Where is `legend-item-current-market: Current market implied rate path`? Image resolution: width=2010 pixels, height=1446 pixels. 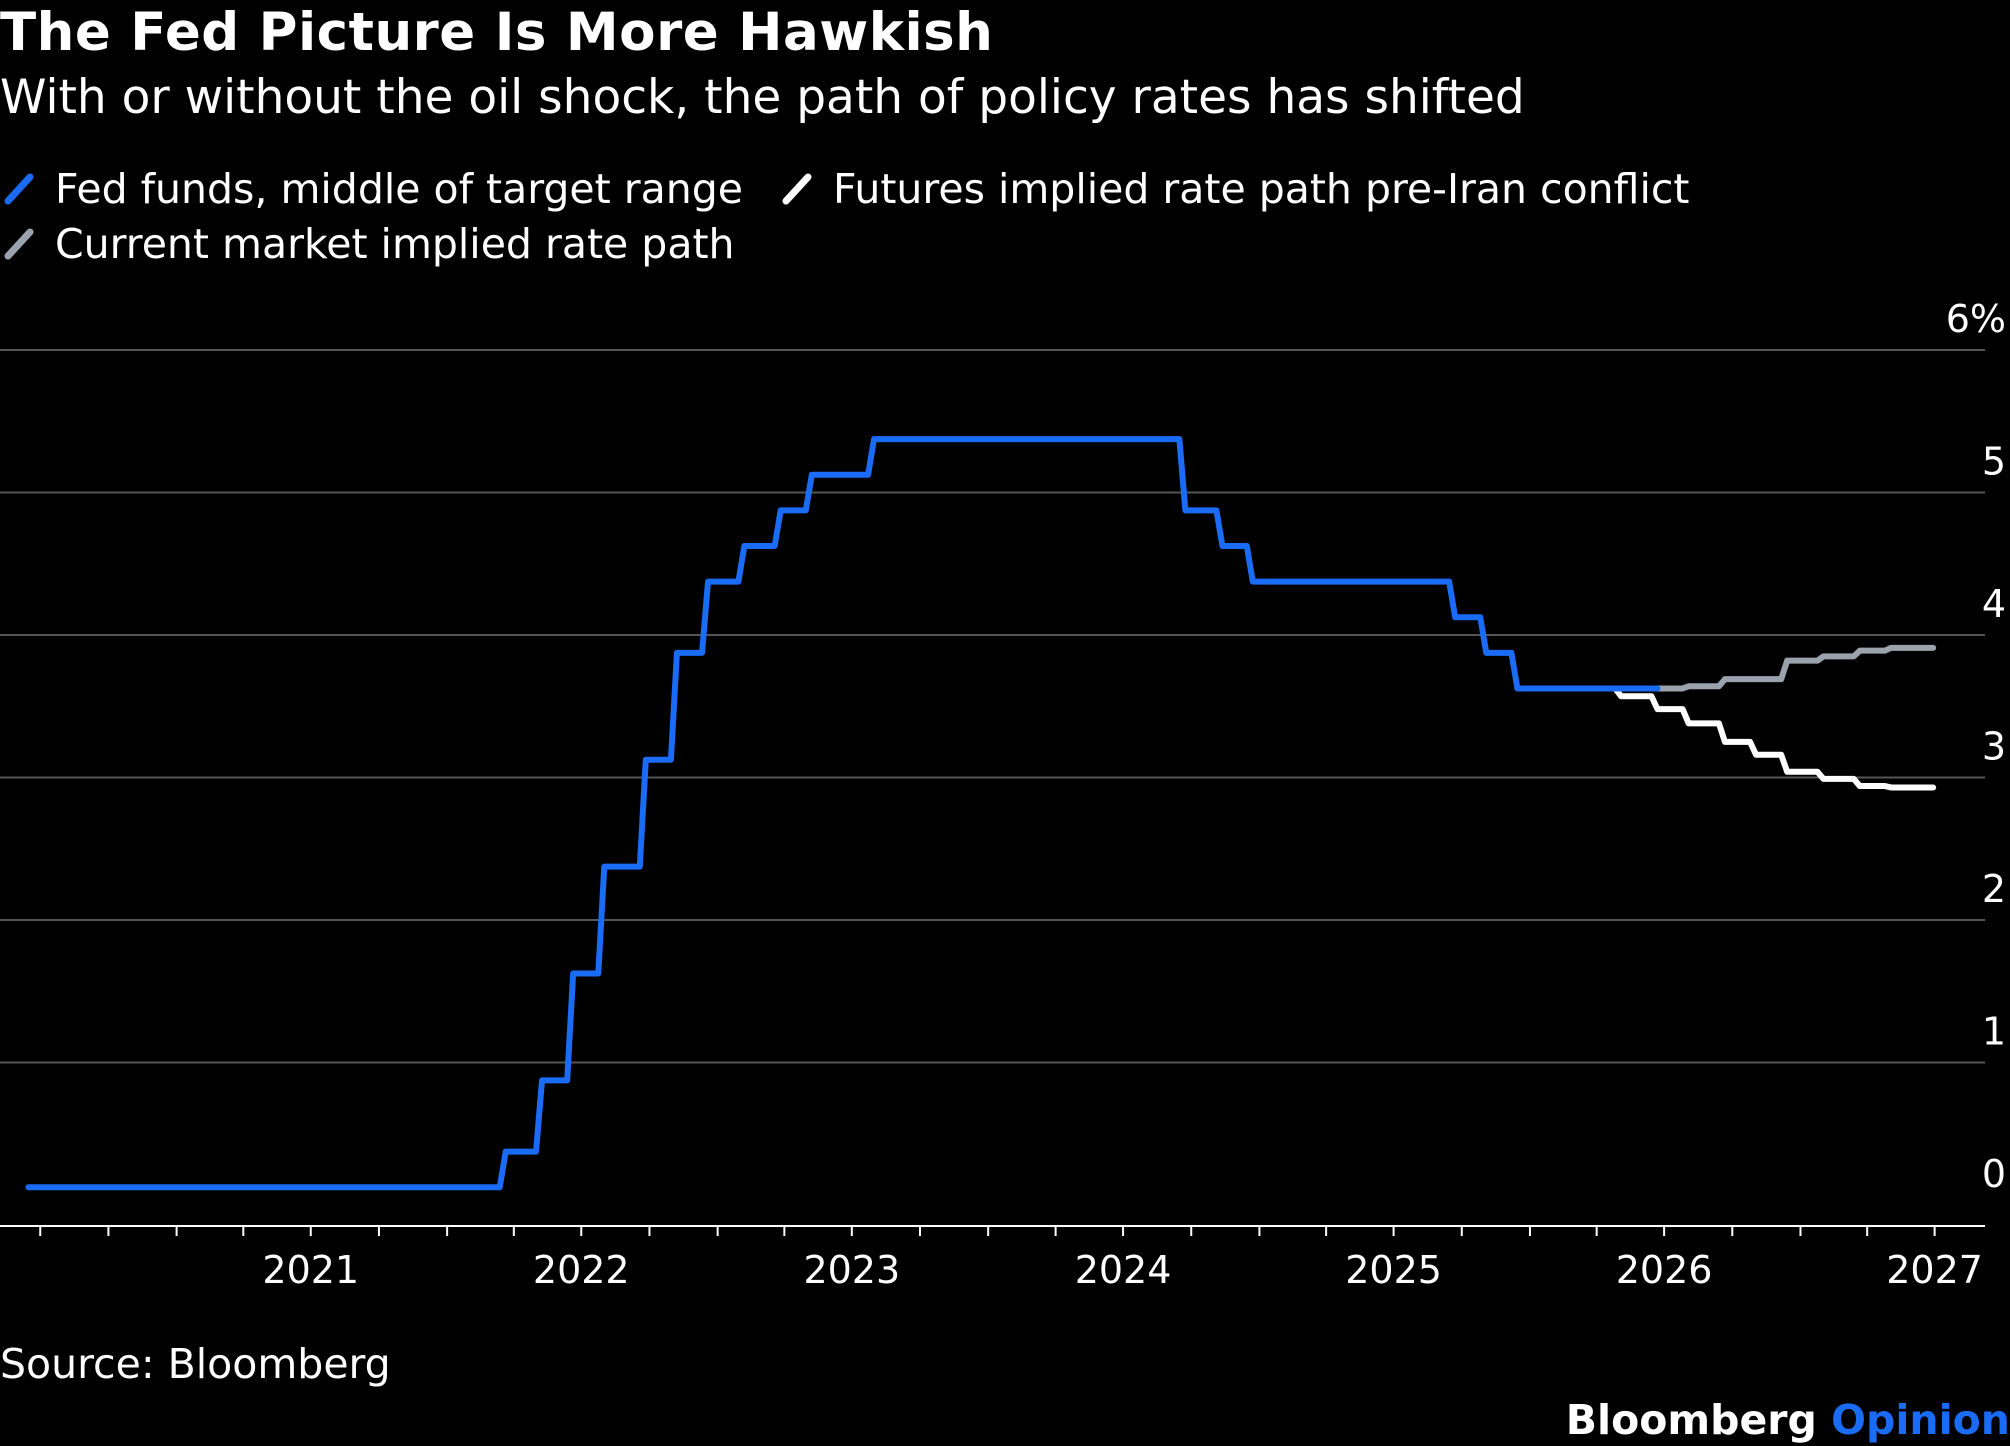 legend-item-current-market: Current market implied rate path is located at coordinates (367, 244).